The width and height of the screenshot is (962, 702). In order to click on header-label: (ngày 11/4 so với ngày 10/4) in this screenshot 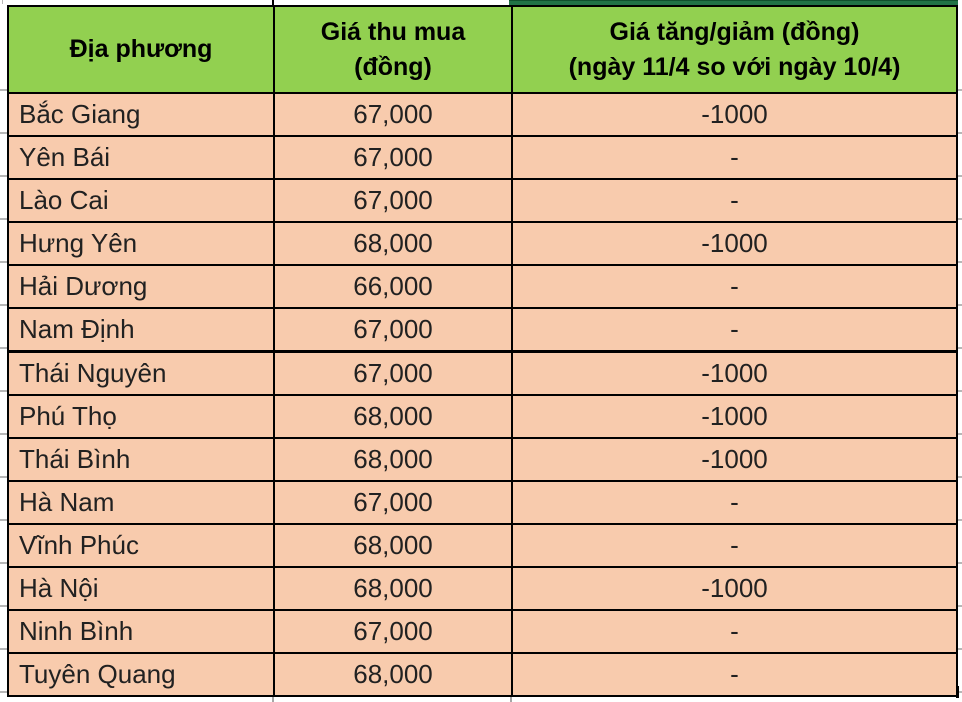, I will do `click(734, 66)`.